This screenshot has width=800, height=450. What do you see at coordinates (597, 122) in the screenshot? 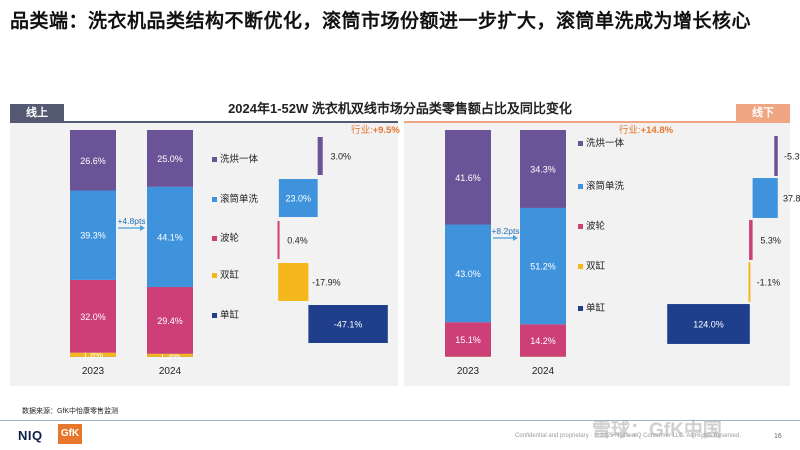
I see `offline-tab-line` at bounding box center [597, 122].